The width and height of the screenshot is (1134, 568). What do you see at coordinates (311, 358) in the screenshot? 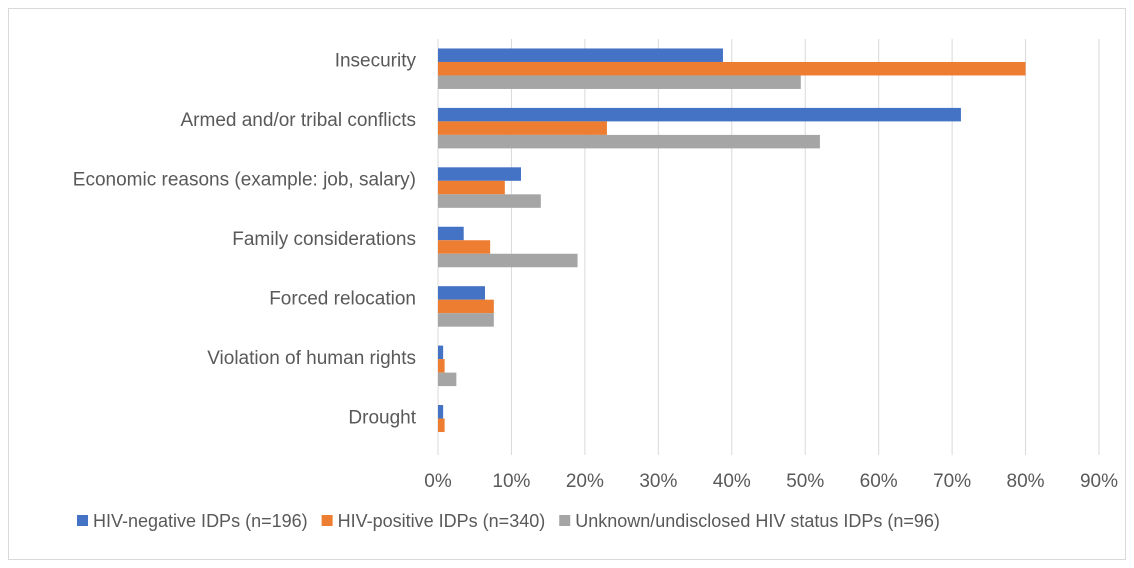
I see `category-label: Violation of human rights` at bounding box center [311, 358].